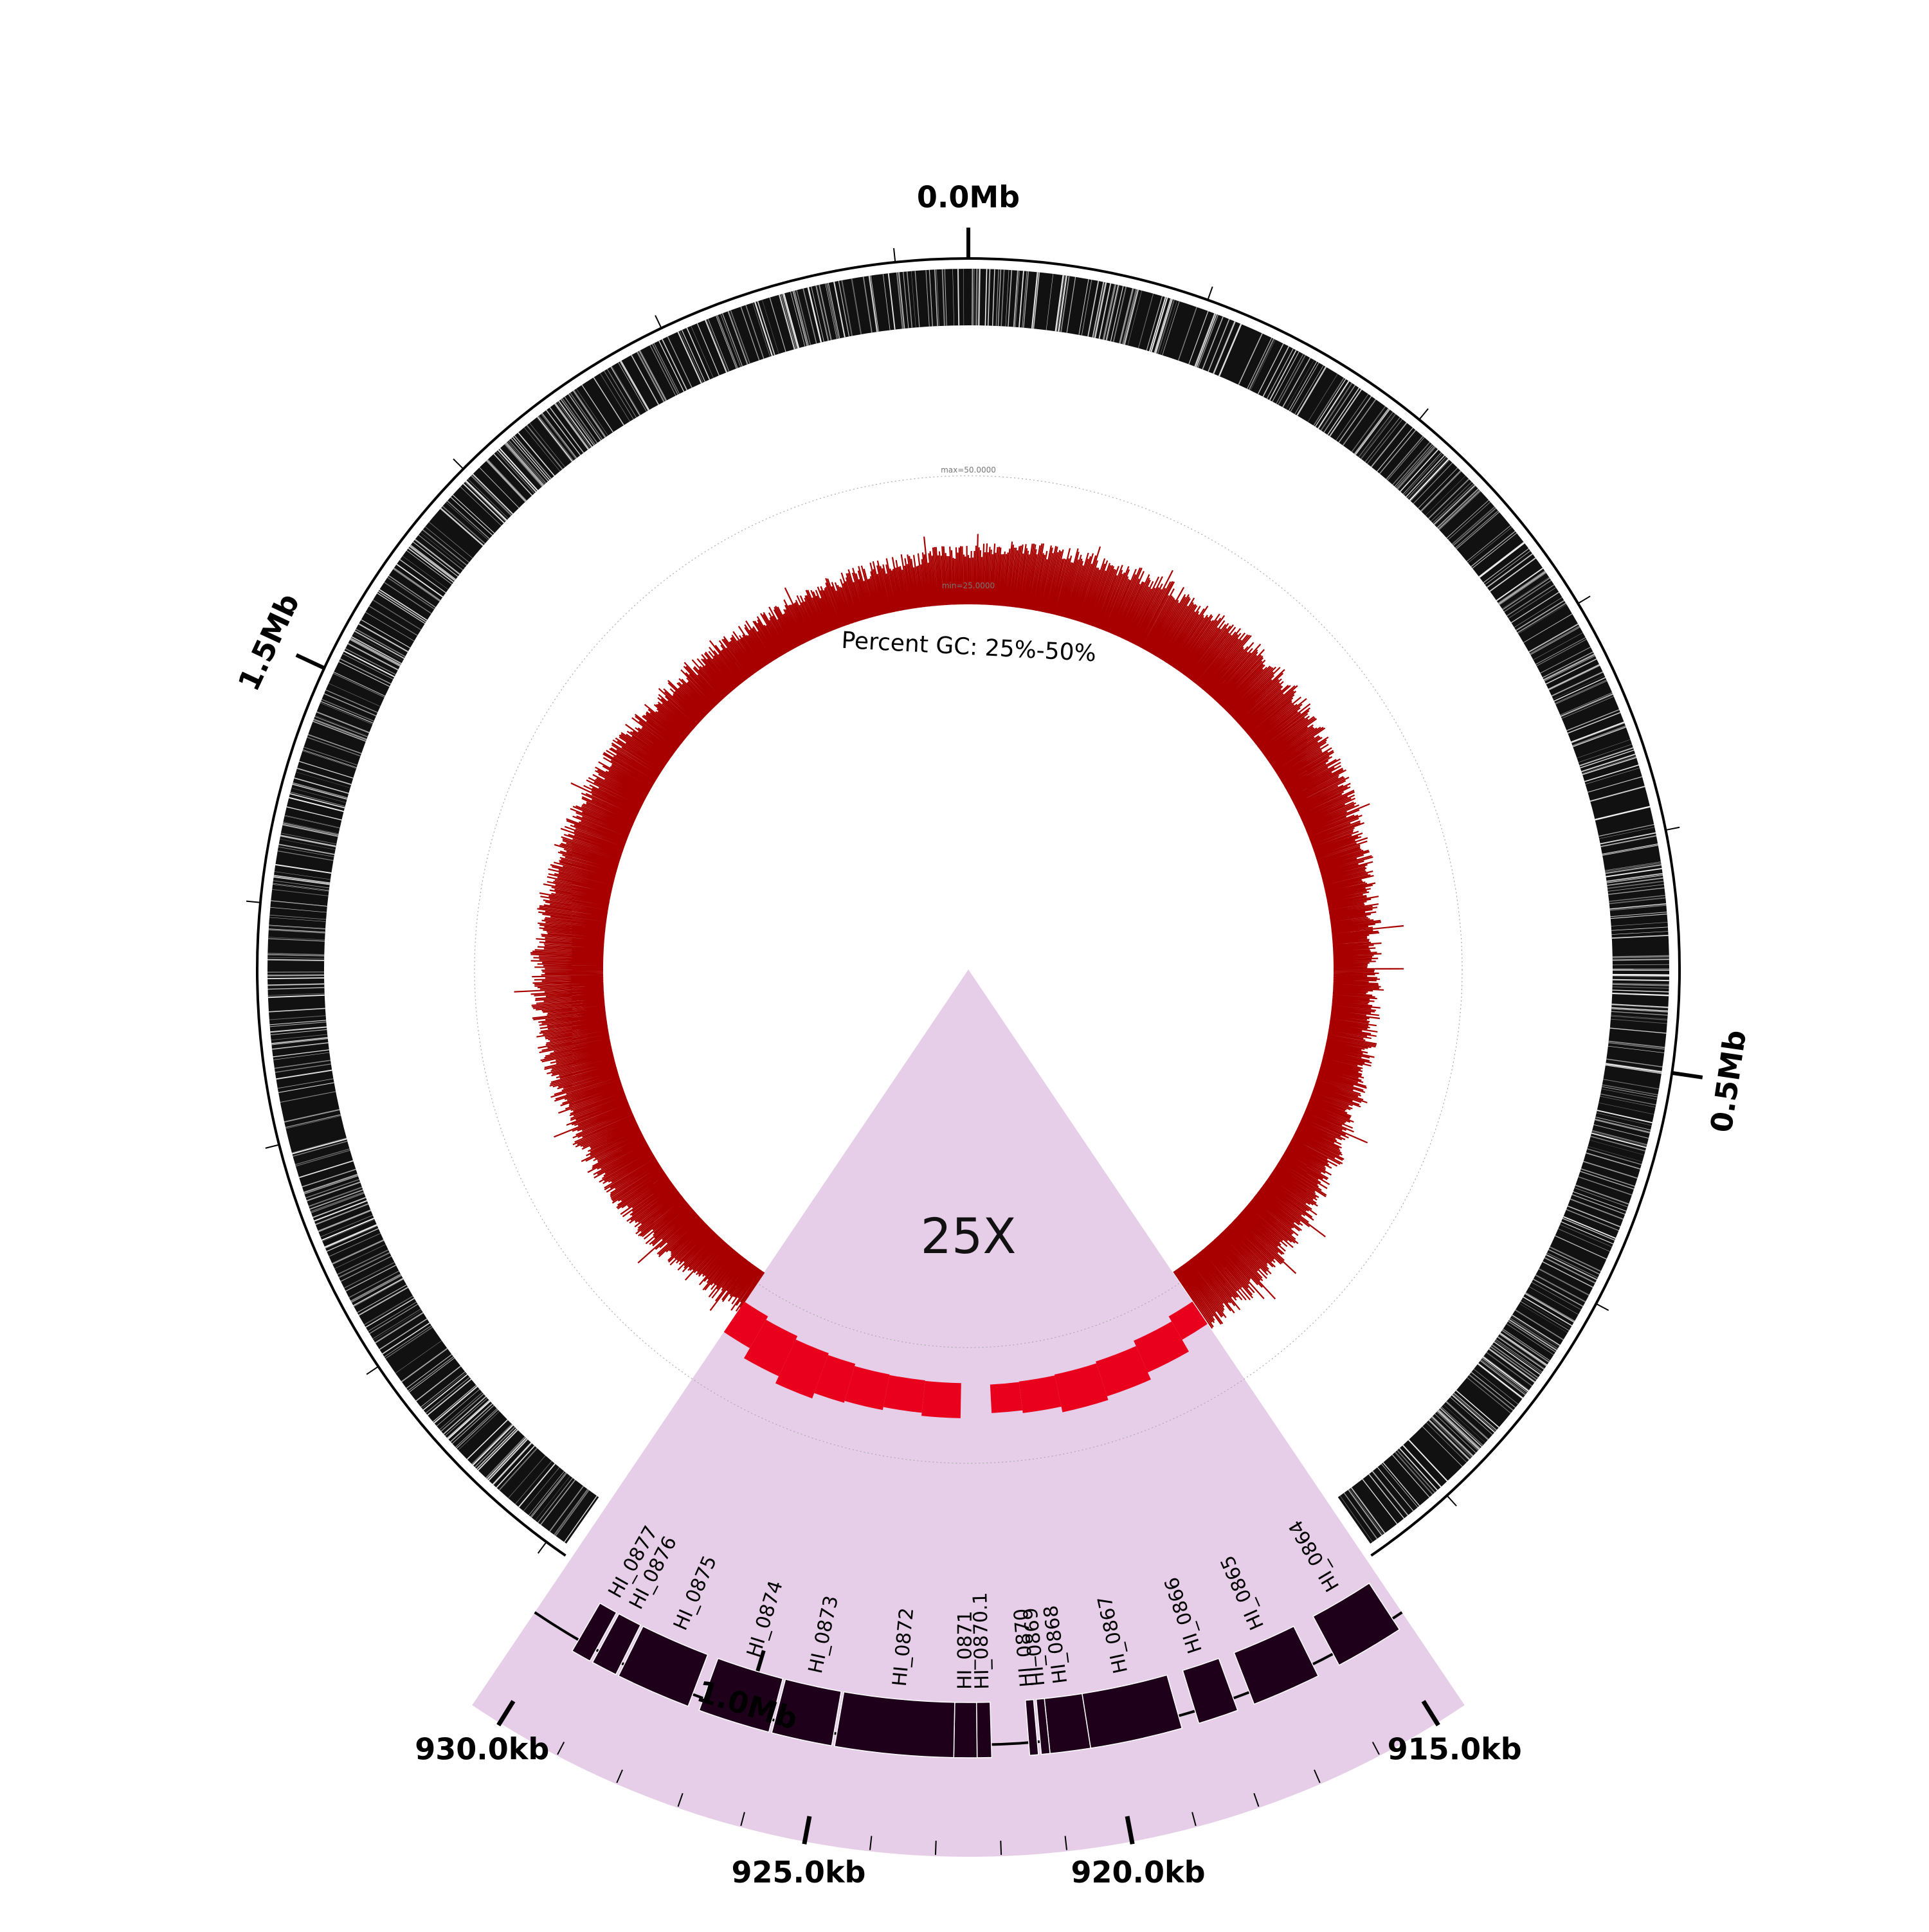 Image resolution: width=1929 pixels, height=1932 pixels. What do you see at coordinates (268, 642) in the screenshot?
I see `genome-tick-label: 1.5Mb` at bounding box center [268, 642].